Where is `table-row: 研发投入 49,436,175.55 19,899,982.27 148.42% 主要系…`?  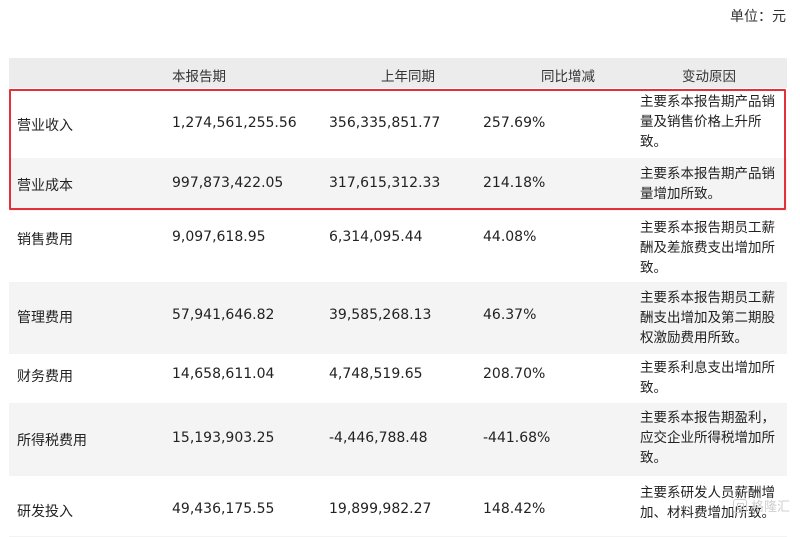 table-row: 研发投入 49,436,175.55 19,899,982.27 148.42% 主要系… is located at coordinates (398, 506).